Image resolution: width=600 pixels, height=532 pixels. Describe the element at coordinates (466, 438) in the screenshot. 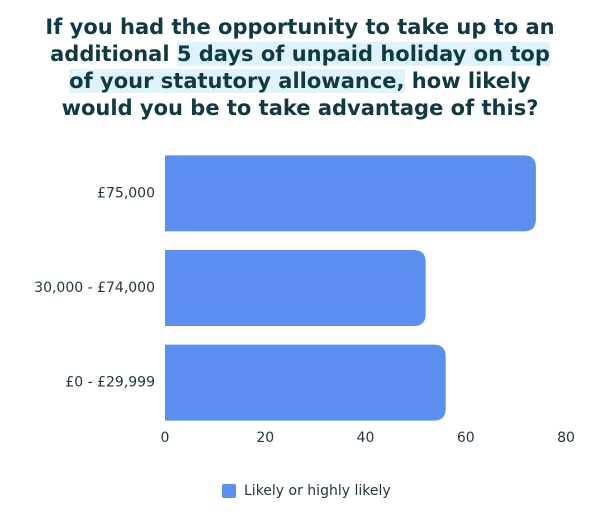

I see `x-tick-label: 60` at that location.